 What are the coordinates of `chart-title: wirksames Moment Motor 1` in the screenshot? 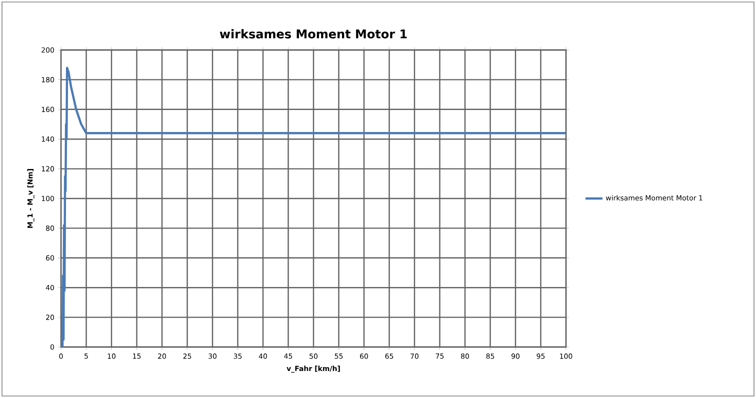 It's located at (313, 33).